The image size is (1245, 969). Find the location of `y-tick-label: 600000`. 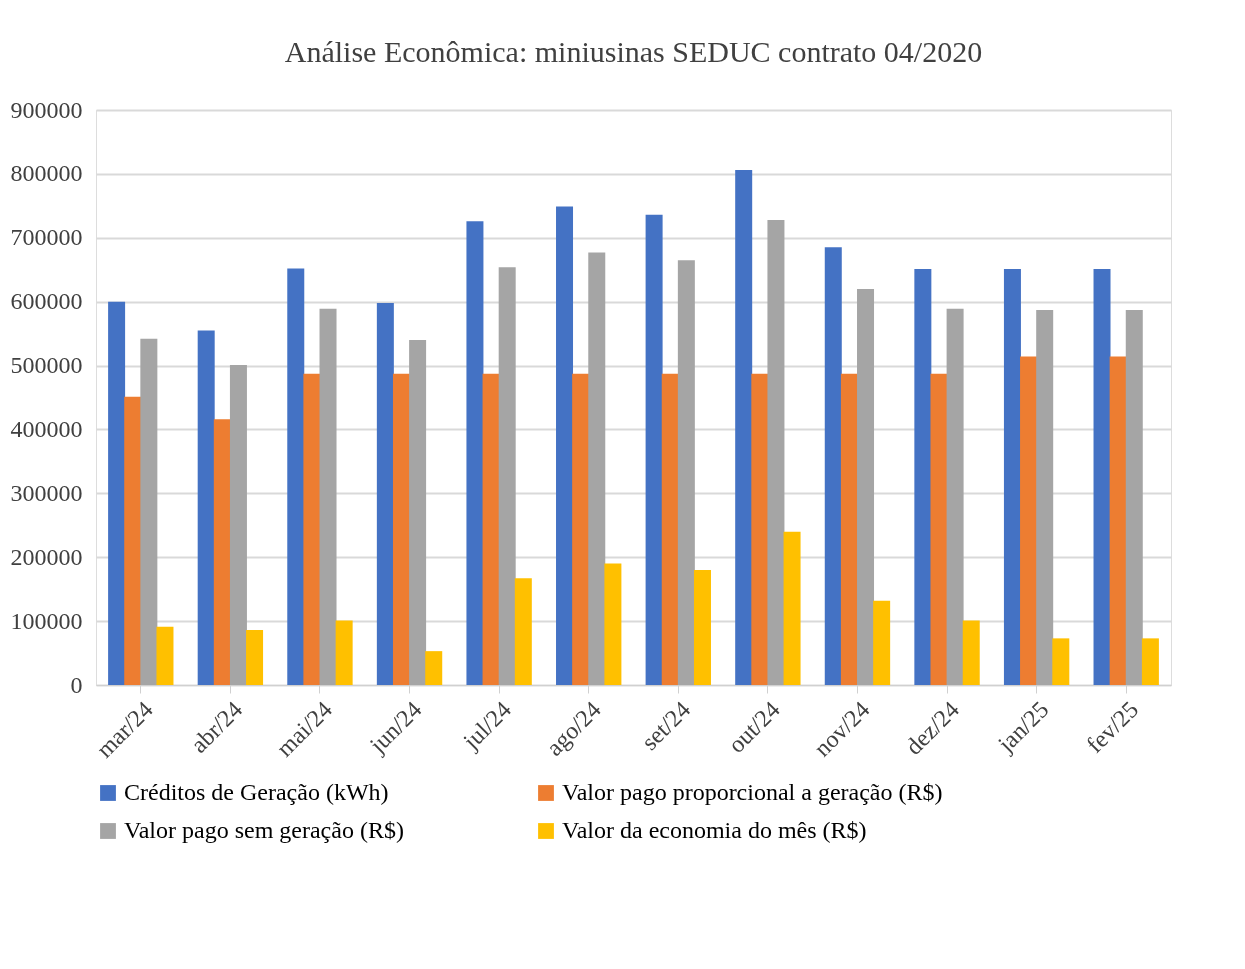

y-tick-label: 600000 is located at coordinates (46, 301).